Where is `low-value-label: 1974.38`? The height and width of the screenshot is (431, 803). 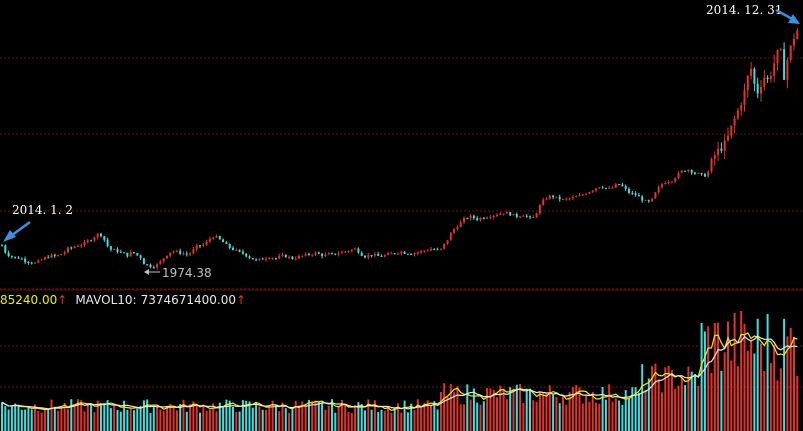
low-value-label: 1974.38 is located at coordinates (187, 273).